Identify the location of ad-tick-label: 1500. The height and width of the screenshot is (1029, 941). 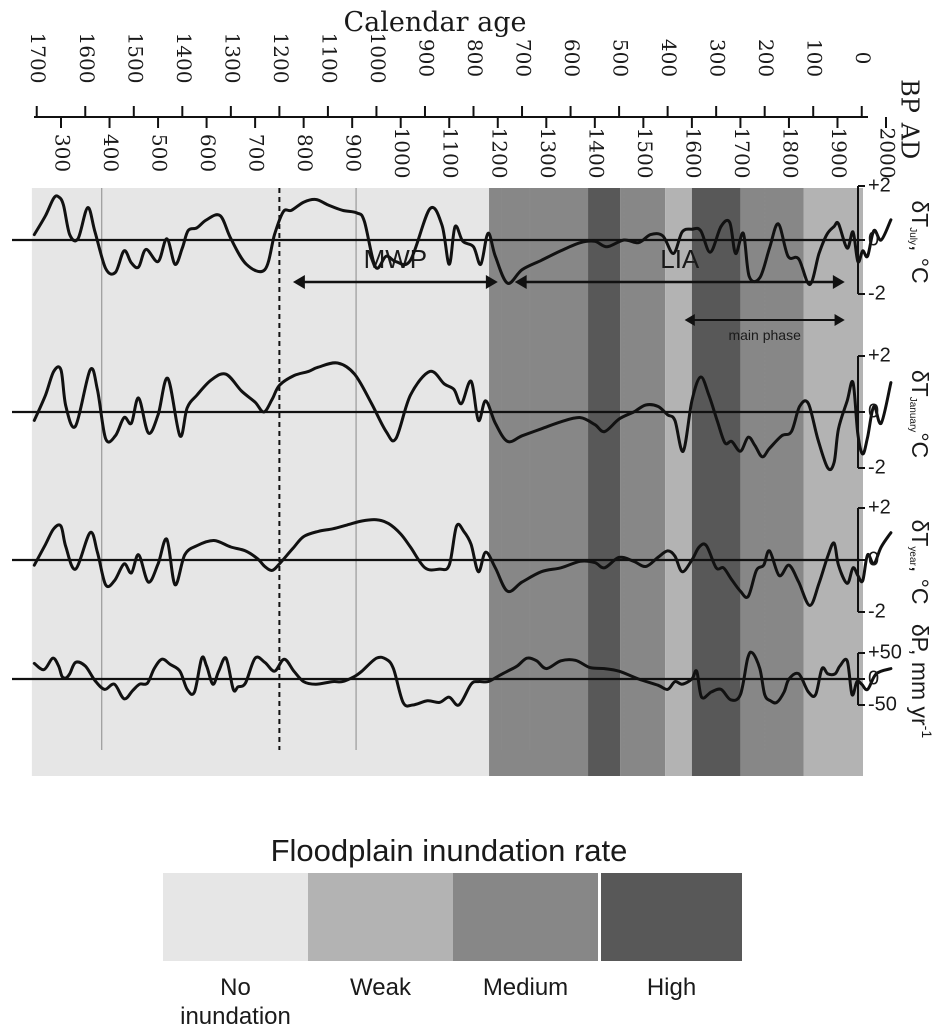
(645, 153).